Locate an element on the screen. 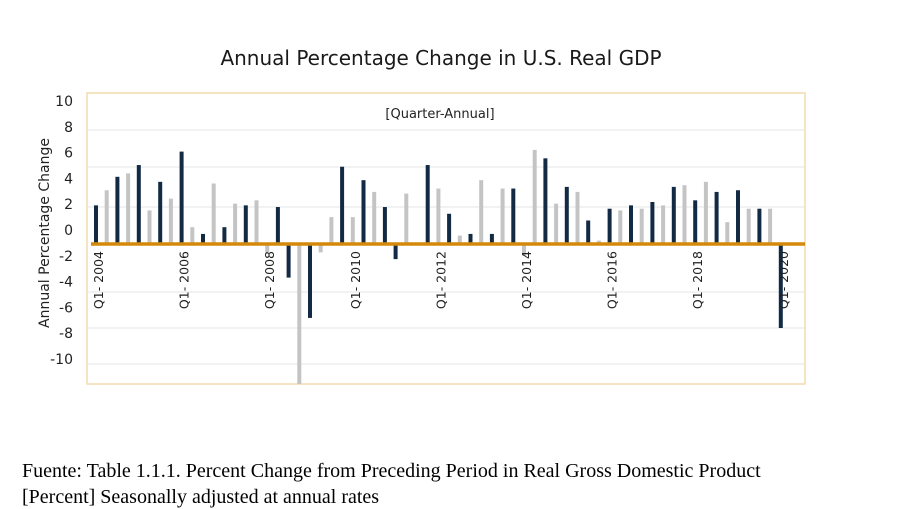  bar-2013Q4 is located at coordinates (513, 216).